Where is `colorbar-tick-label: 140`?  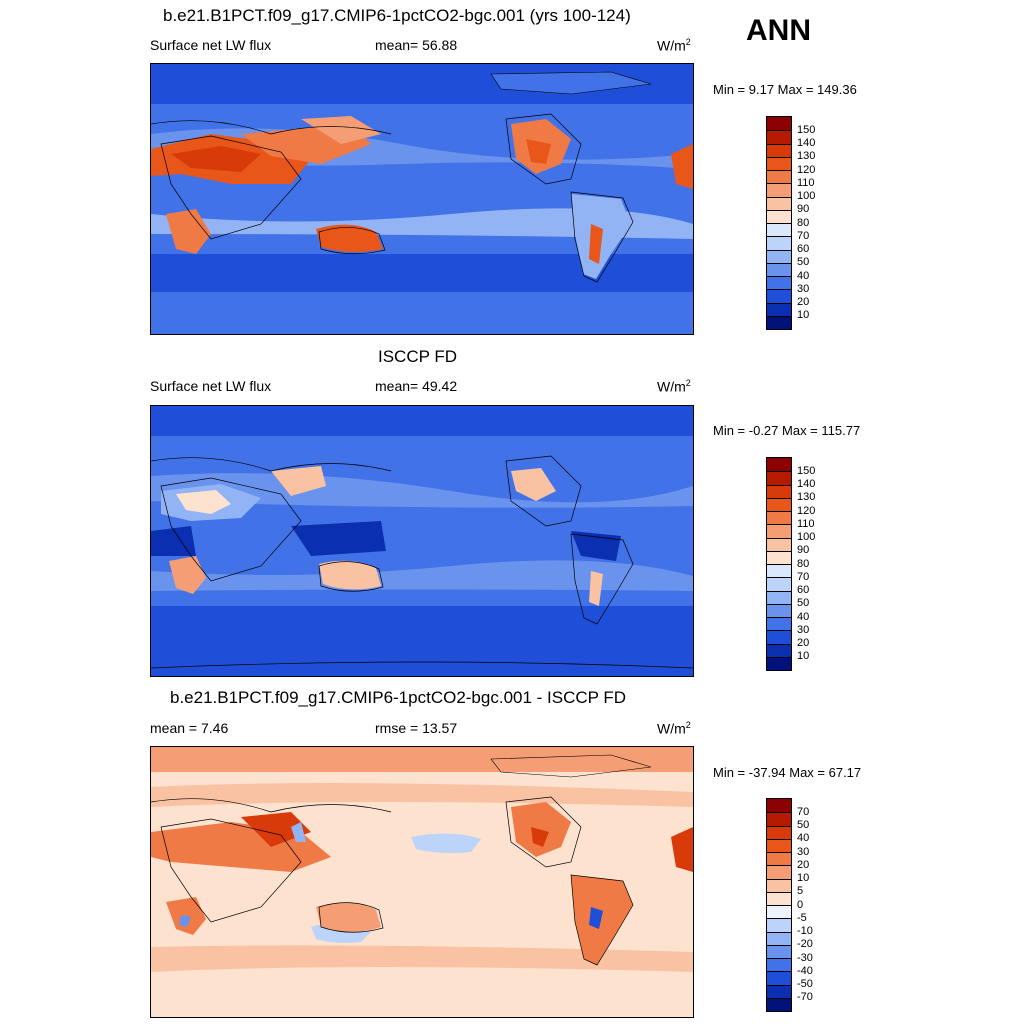 colorbar-tick-label: 140 is located at coordinates (806, 143).